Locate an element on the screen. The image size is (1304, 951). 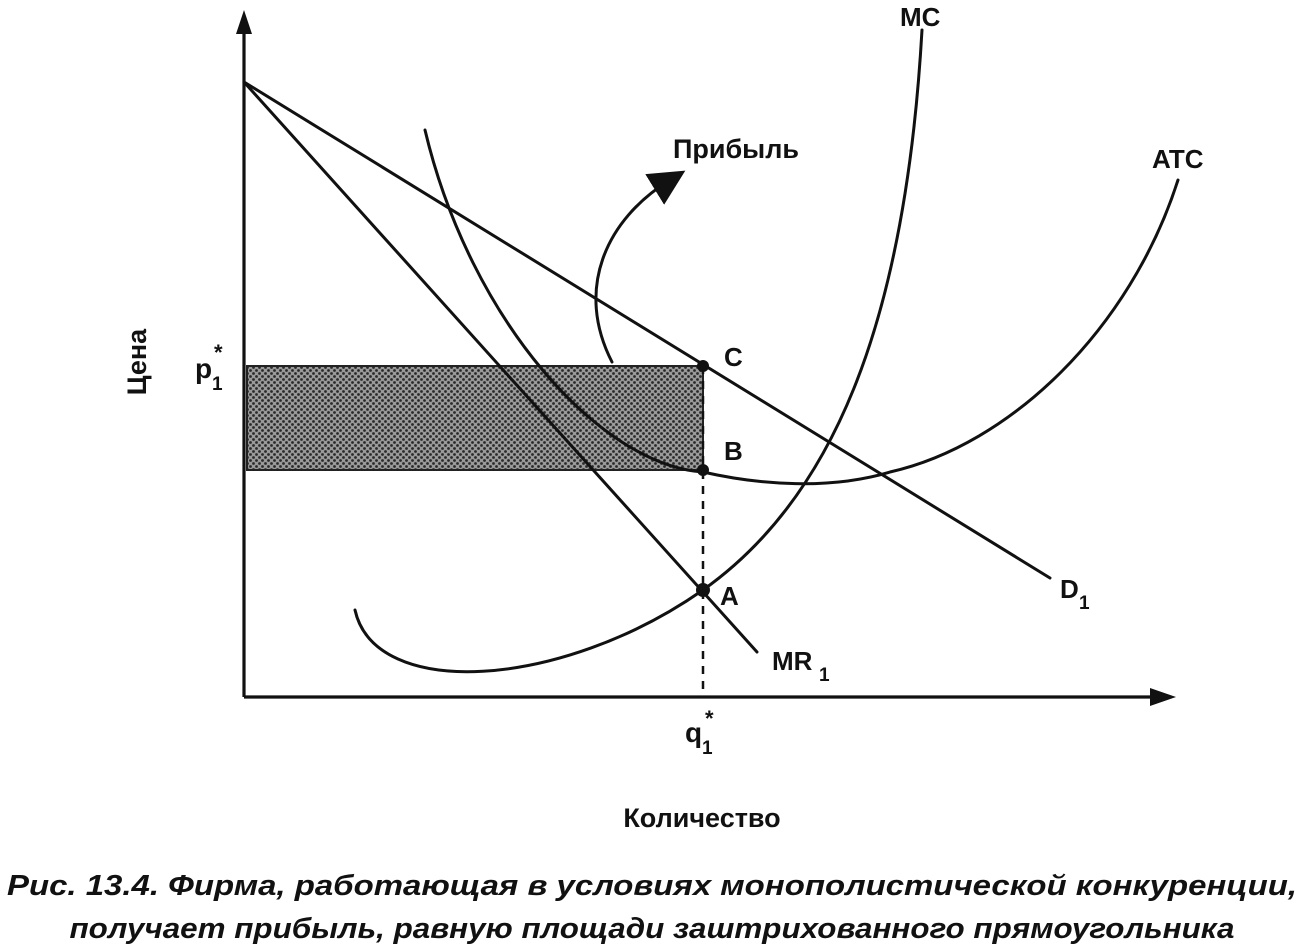
point-a-marker is located at coordinates (703, 590).